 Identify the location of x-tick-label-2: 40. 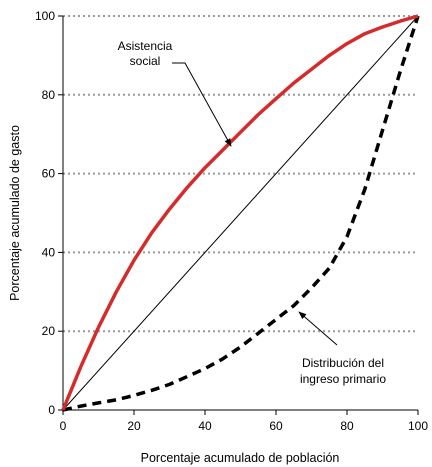
(205, 426).